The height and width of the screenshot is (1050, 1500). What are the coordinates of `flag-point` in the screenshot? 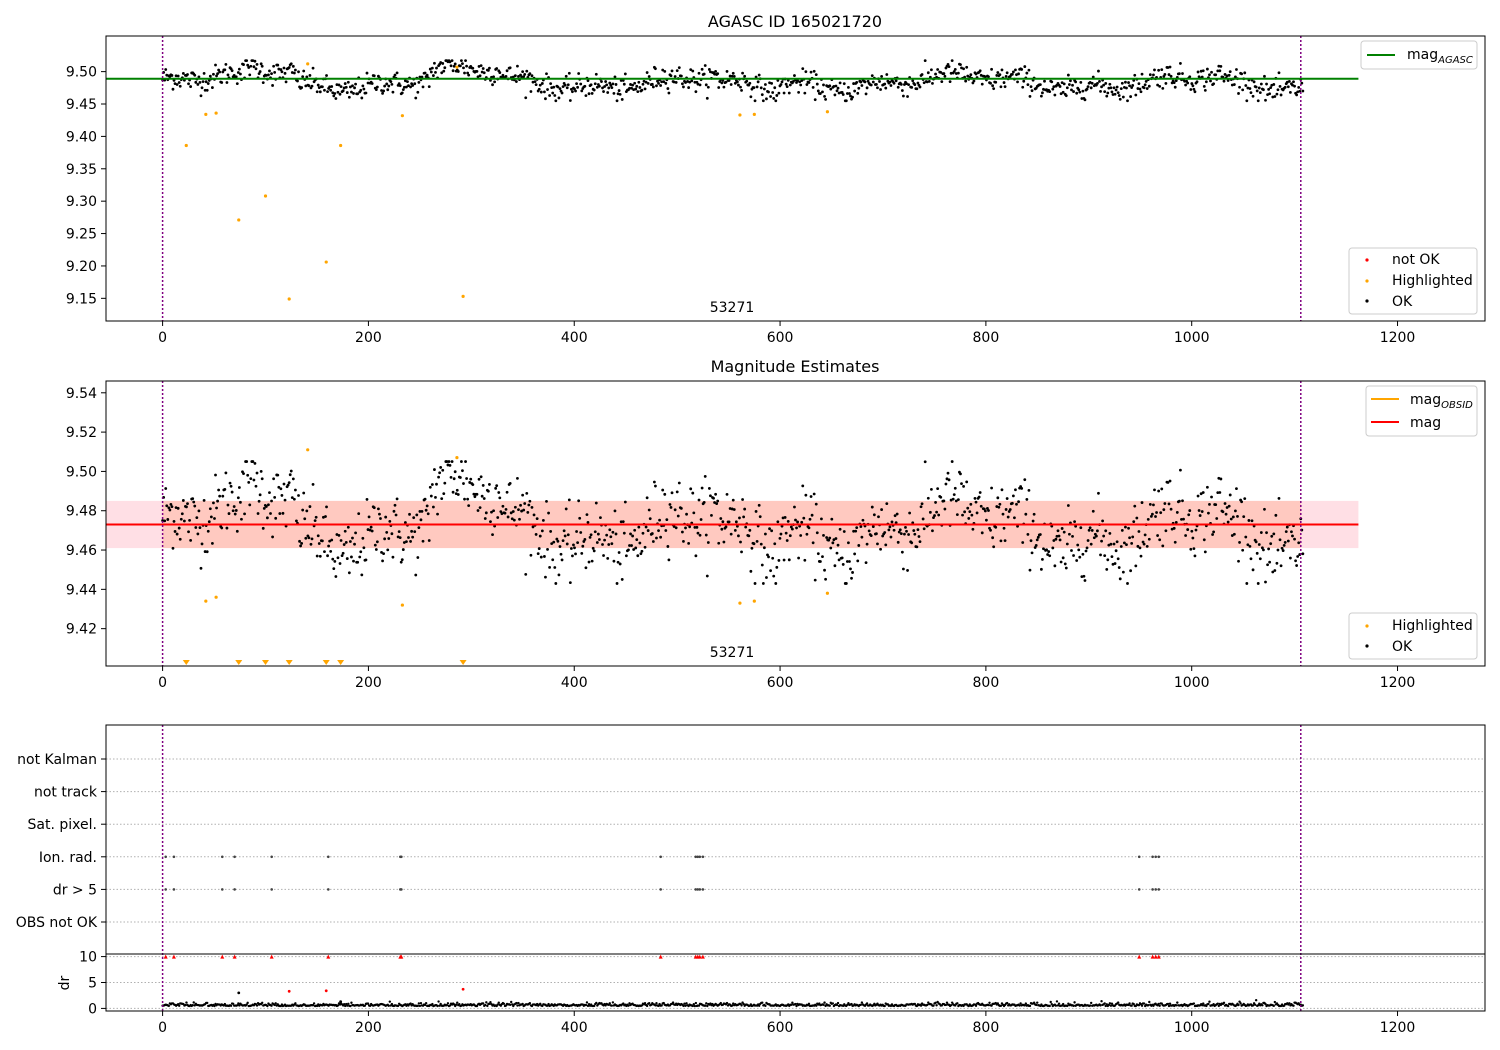 It's located at (1155, 857).